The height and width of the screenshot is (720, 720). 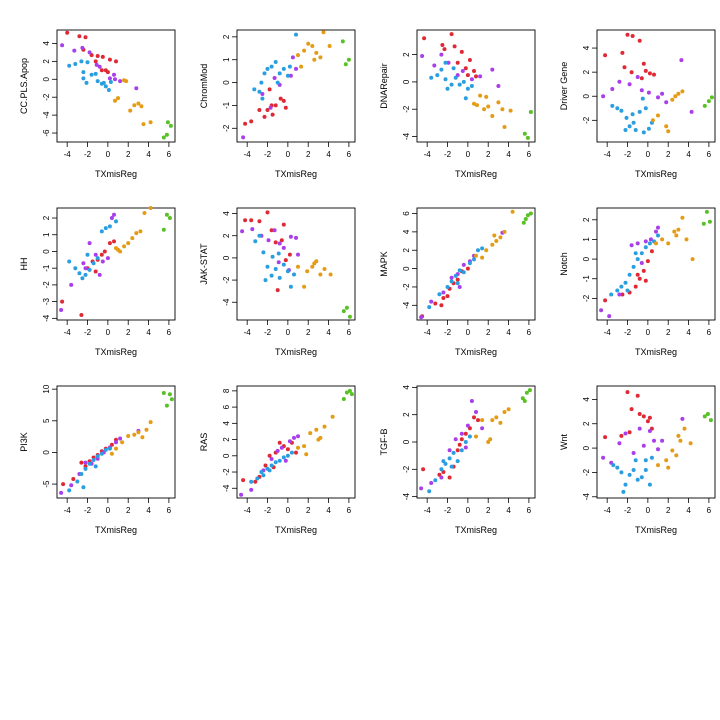 I want to click on x-axis-label: TXmisReg, so click(x=116, y=352).